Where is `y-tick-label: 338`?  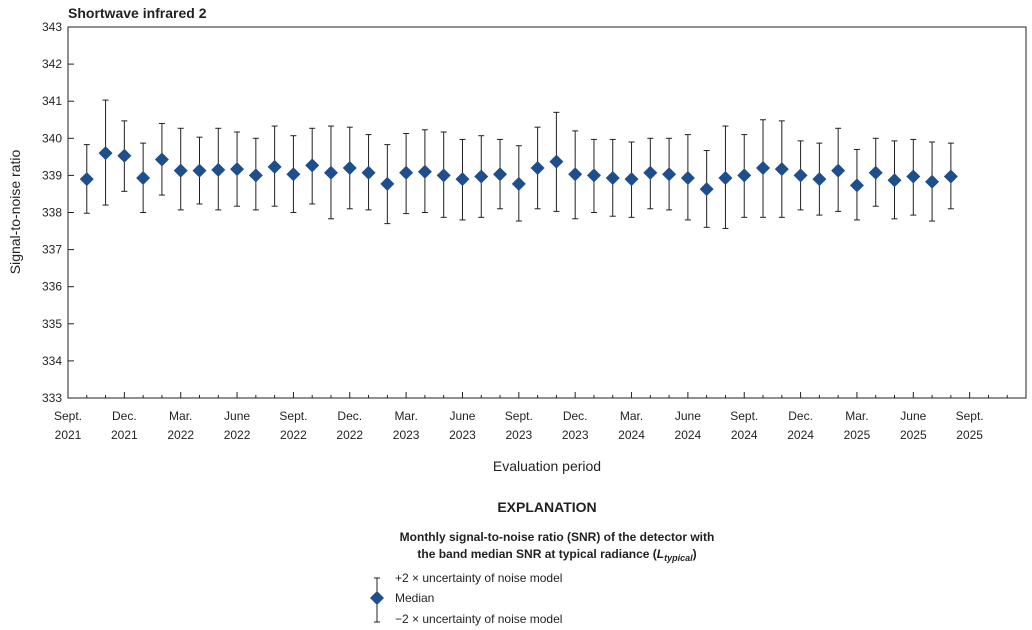
y-tick-label: 338 is located at coordinates (52, 213).